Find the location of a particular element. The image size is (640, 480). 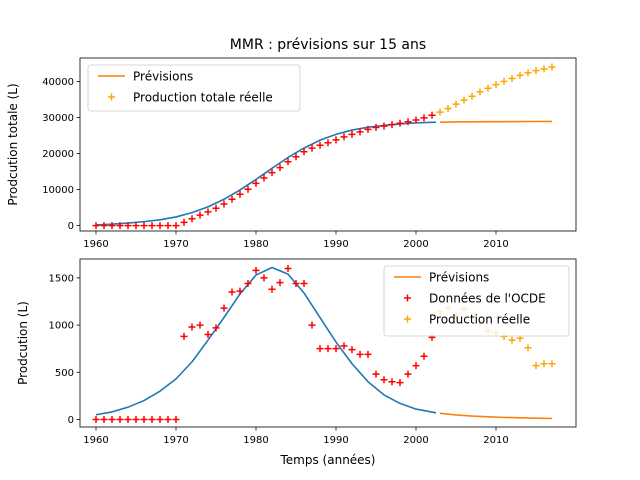

x-tick-label: 2000 is located at coordinates (415, 440).